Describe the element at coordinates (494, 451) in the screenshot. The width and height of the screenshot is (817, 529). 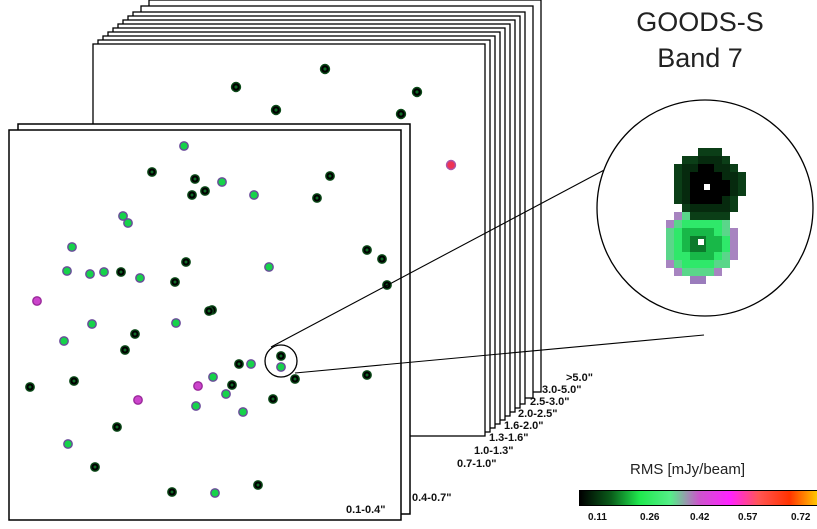
I see `panel-label-3: 1.0-1.3"` at that location.